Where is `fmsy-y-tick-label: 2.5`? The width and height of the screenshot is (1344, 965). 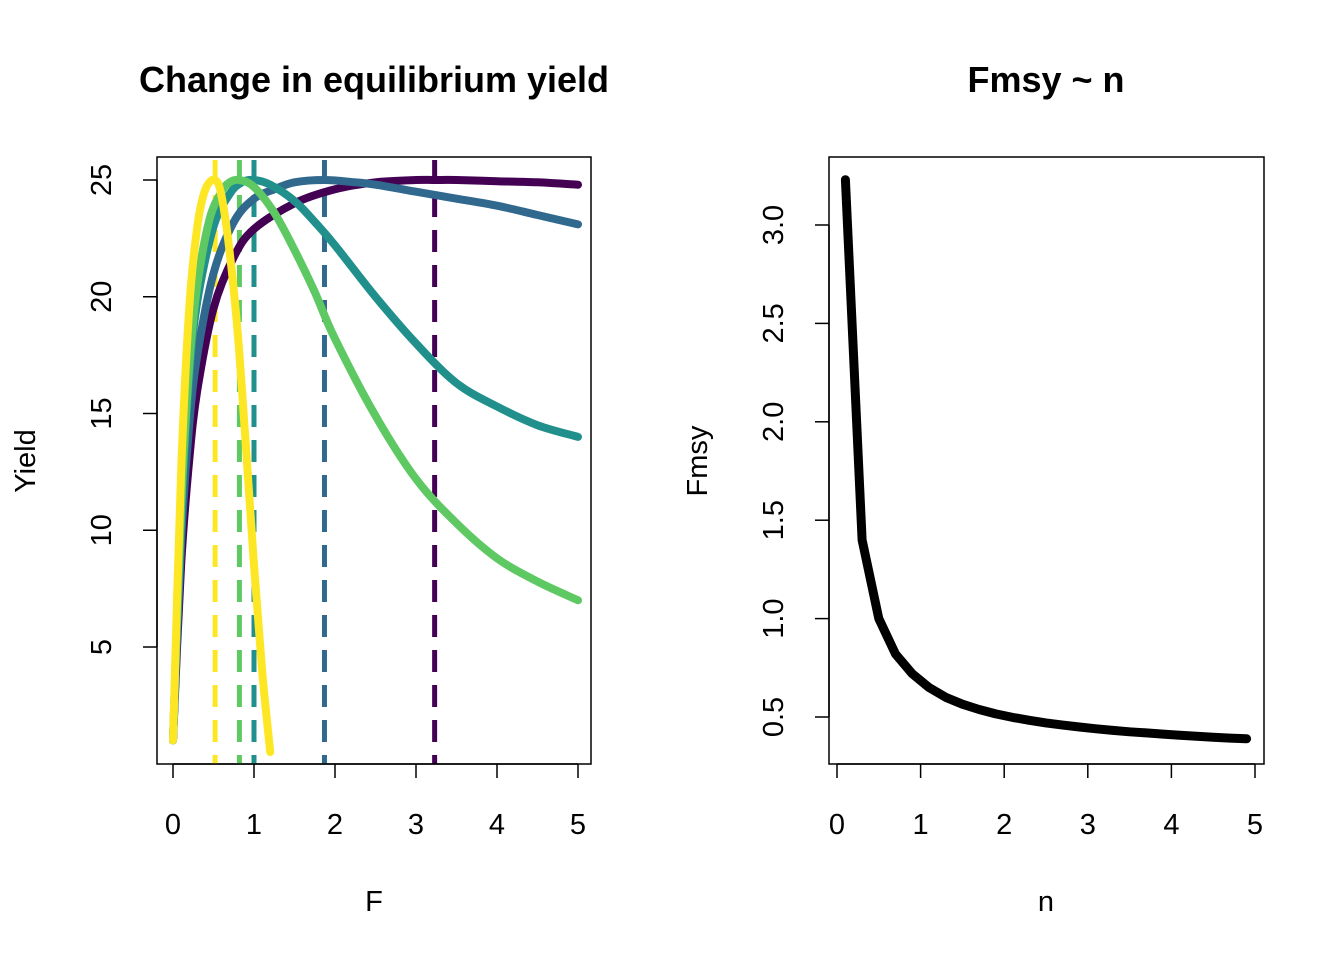 fmsy-y-tick-label: 2.5 is located at coordinates (774, 323).